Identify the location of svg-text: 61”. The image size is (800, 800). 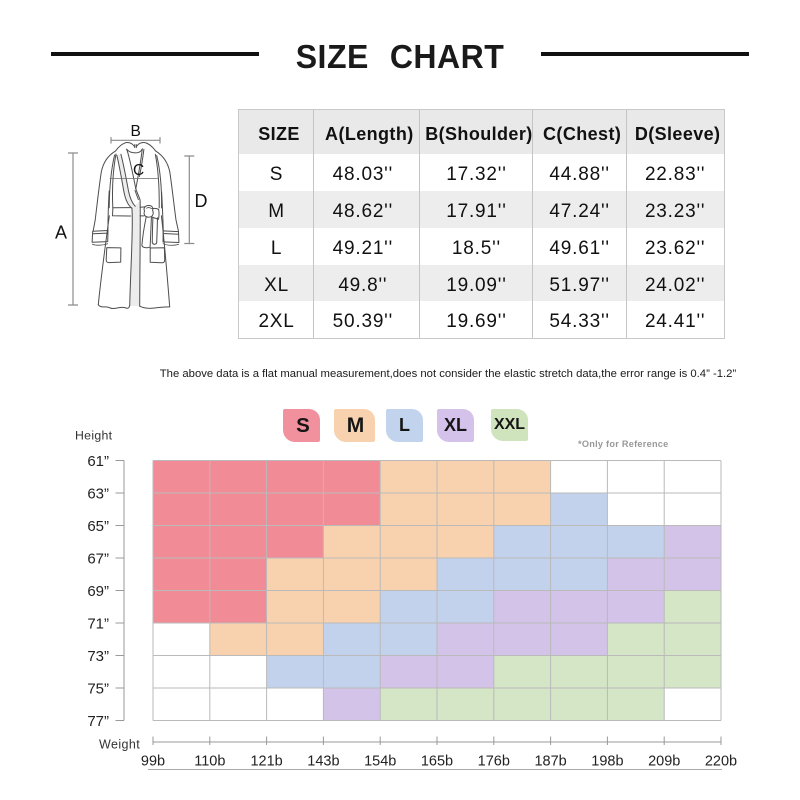
(98, 461).